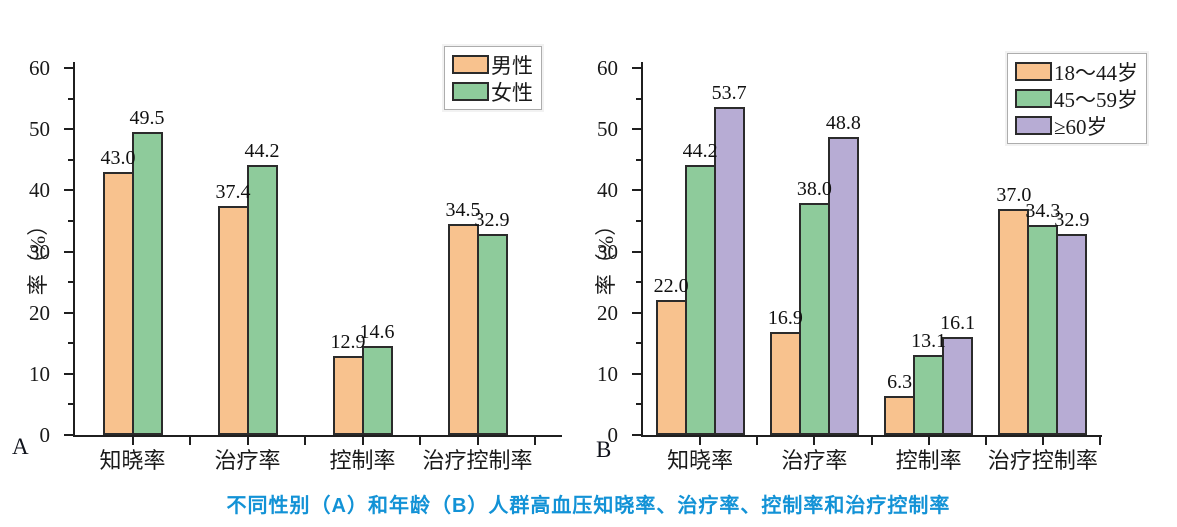 The width and height of the screenshot is (1177, 527). What do you see at coordinates (607, 373) in the screenshot?
I see `y-tick-label: 10` at bounding box center [607, 373].